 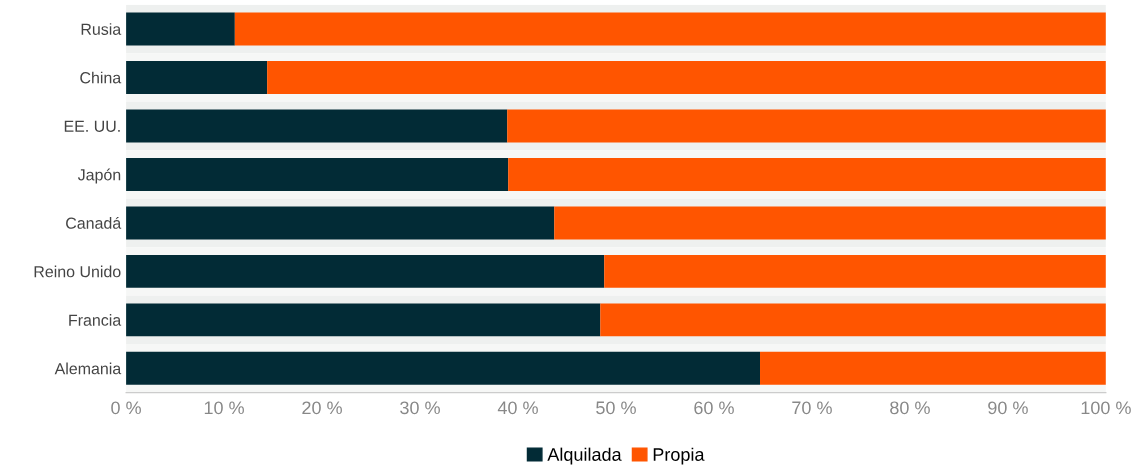 What do you see at coordinates (92, 126) in the screenshot?
I see `y-tick-label: EE. UU.` at bounding box center [92, 126].